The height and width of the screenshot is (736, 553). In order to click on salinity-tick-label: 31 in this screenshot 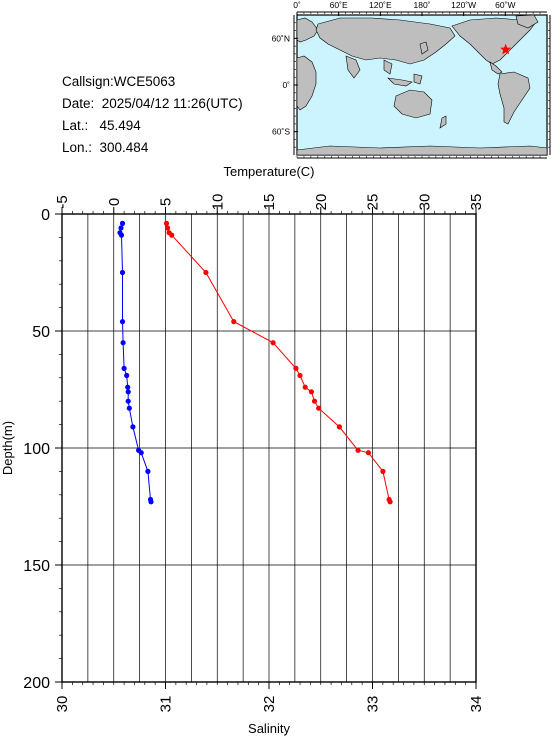, I will do `click(166, 704)`.